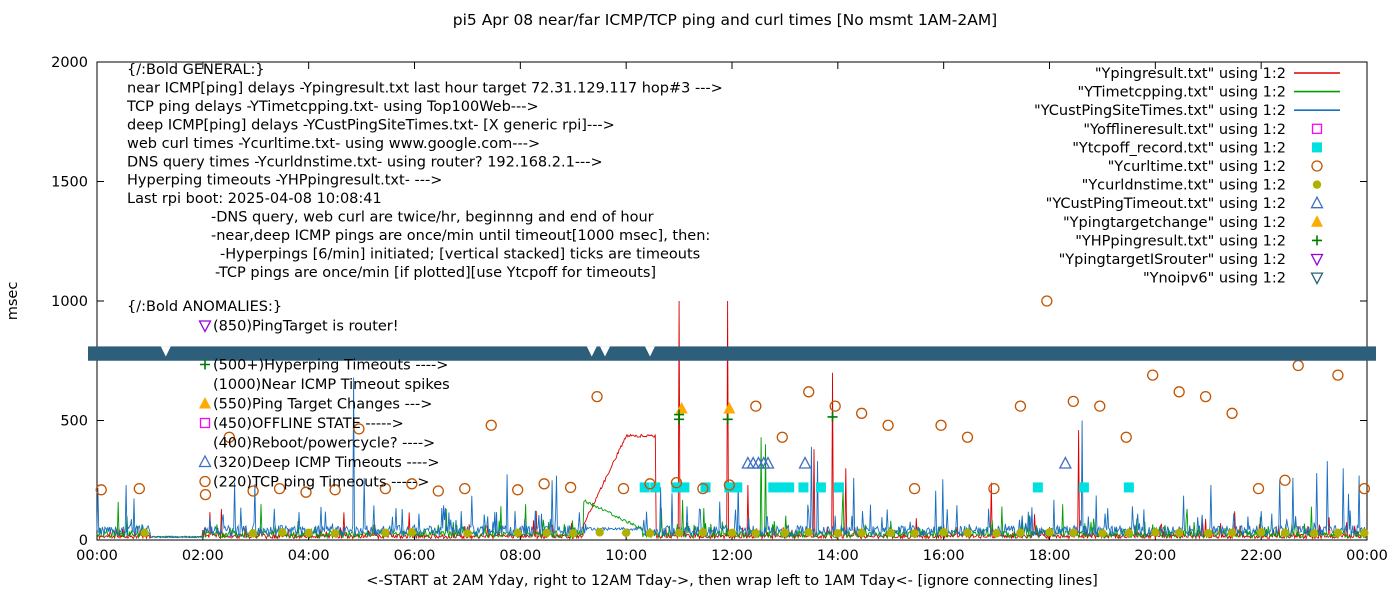  I want to click on legend-item: "Ypingtargetchange" using 1:2, so click(1193, 223).